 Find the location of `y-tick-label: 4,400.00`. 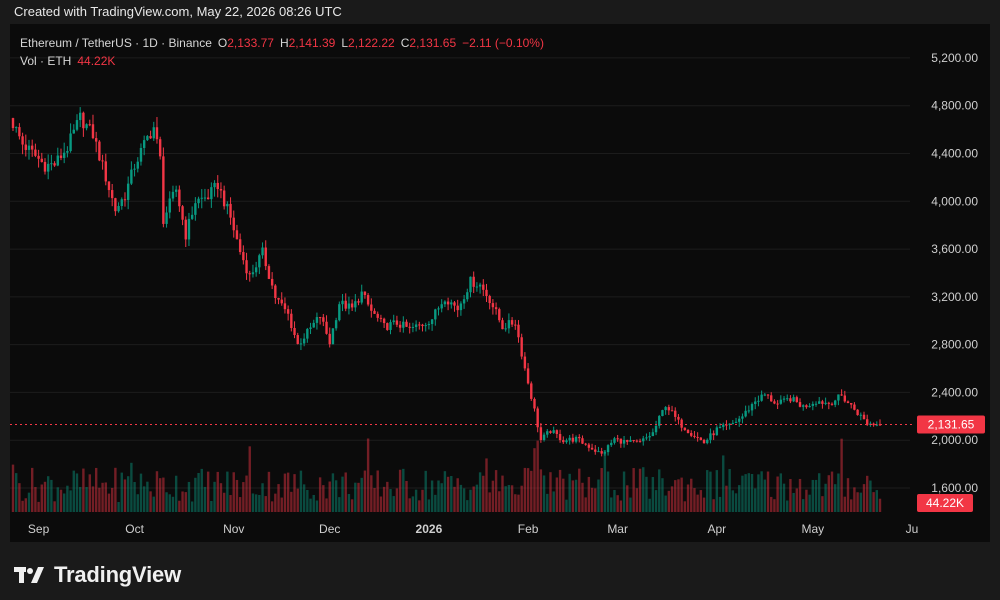

y-tick-label: 4,400.00 is located at coordinates (954, 153).